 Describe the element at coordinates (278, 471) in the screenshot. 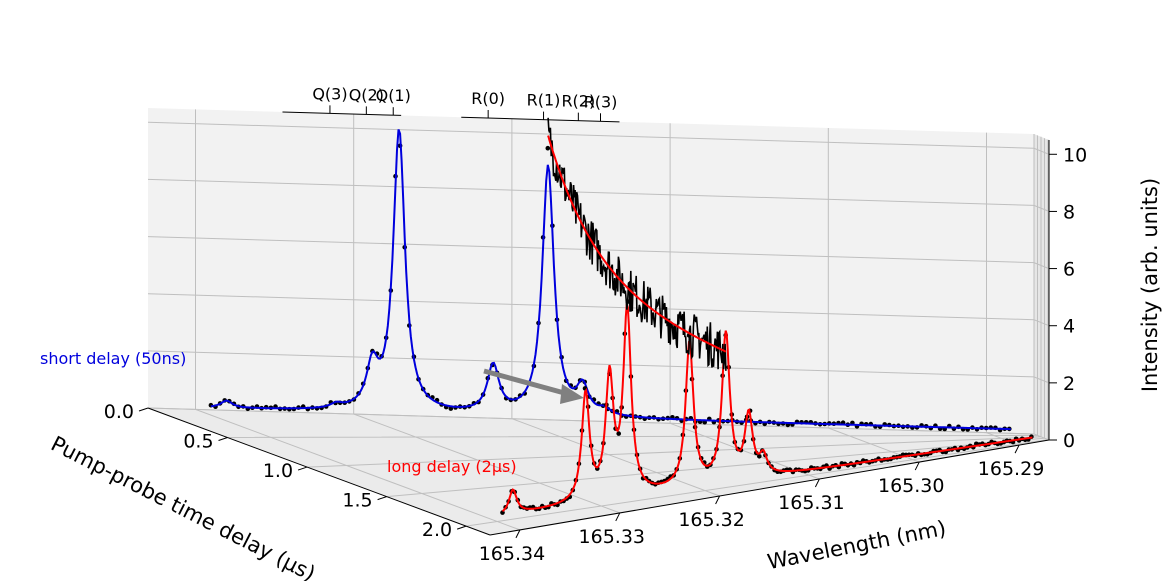

I see `y-tick-label: 1.0` at that location.